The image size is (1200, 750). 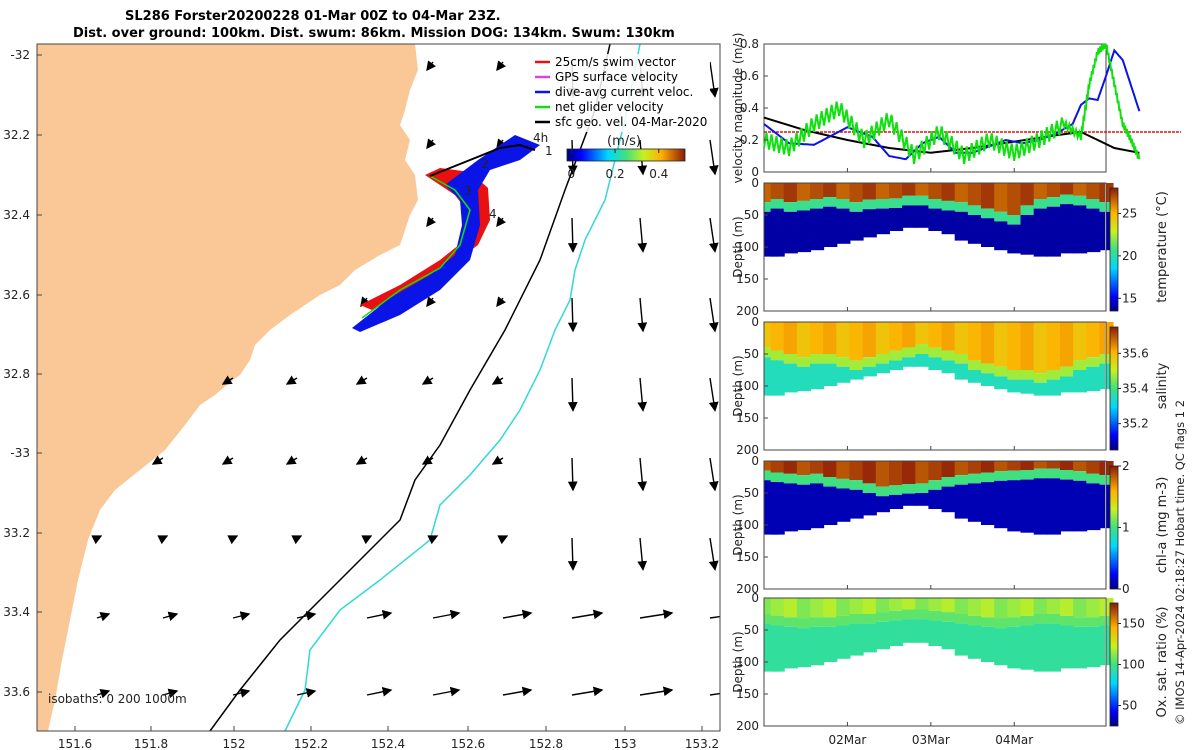 What do you see at coordinates (1126, 466) in the screenshot?
I see `chla-section-colorbar-tick-label: 2` at bounding box center [1126, 466].